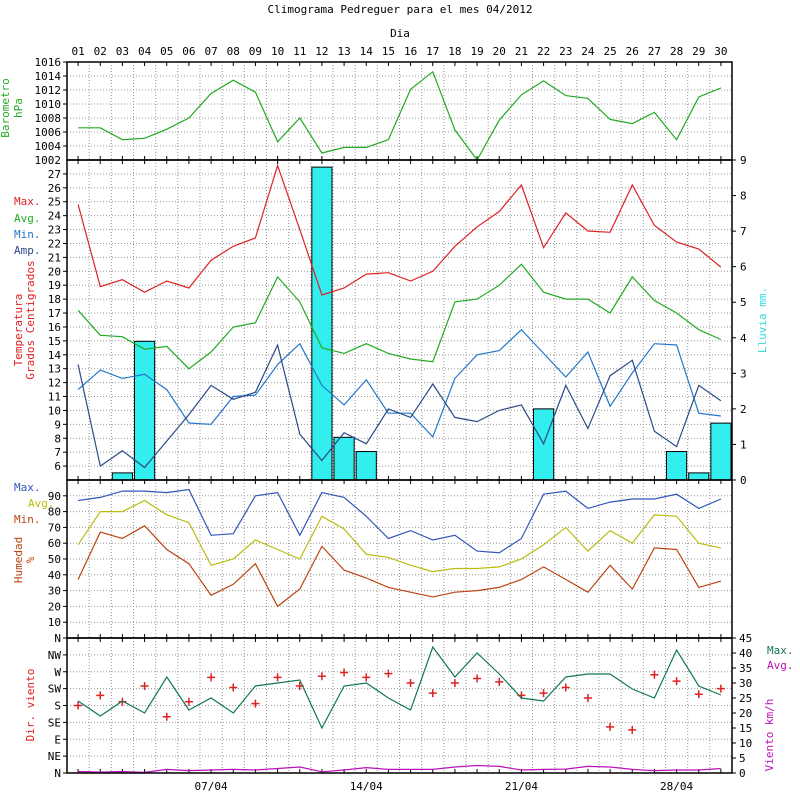 The width and height of the screenshot is (800, 800). What do you see at coordinates (743, 231) in the screenshot?
I see `rain-tick-label: 7` at bounding box center [743, 231].